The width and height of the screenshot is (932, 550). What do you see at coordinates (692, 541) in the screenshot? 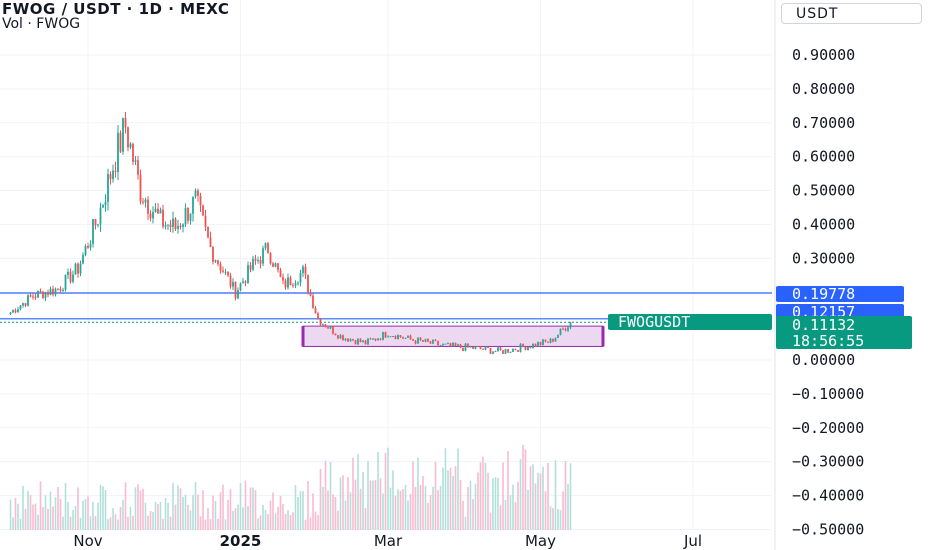
I see `x-tick-label: Jul` at bounding box center [692, 541].